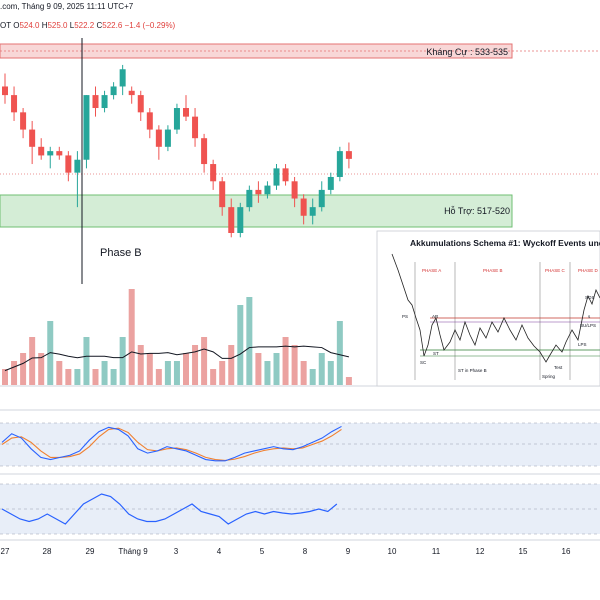 This screenshot has width=600, height=600. What do you see at coordinates (133, 551) in the screenshot?
I see `x-axis-label: Tháng 9` at bounding box center [133, 551].